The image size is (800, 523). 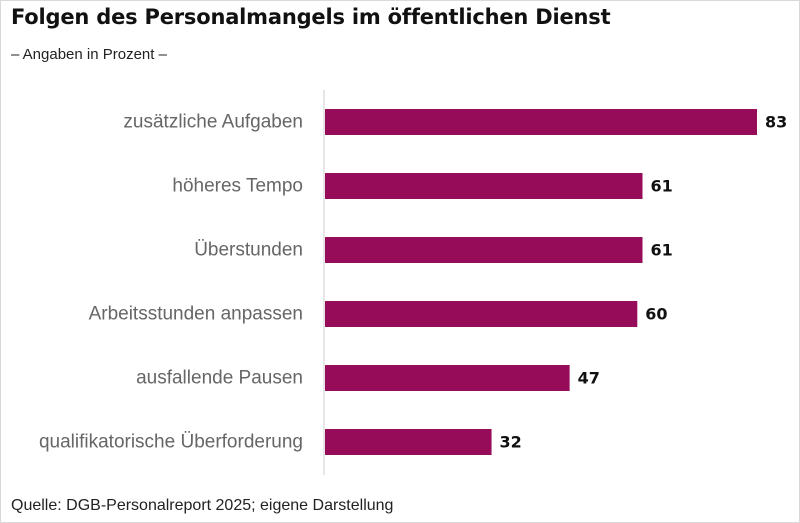 I want to click on category-label: Arbeitsstunden anpassen, so click(x=196, y=314).